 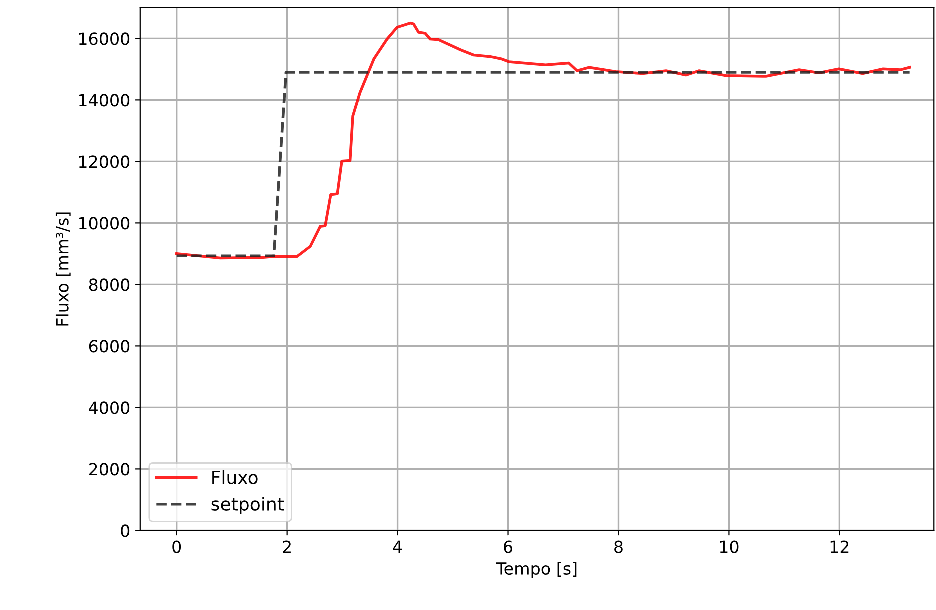 What do you see at coordinates (287, 547) in the screenshot?
I see `x-tick-label: 2` at bounding box center [287, 547].